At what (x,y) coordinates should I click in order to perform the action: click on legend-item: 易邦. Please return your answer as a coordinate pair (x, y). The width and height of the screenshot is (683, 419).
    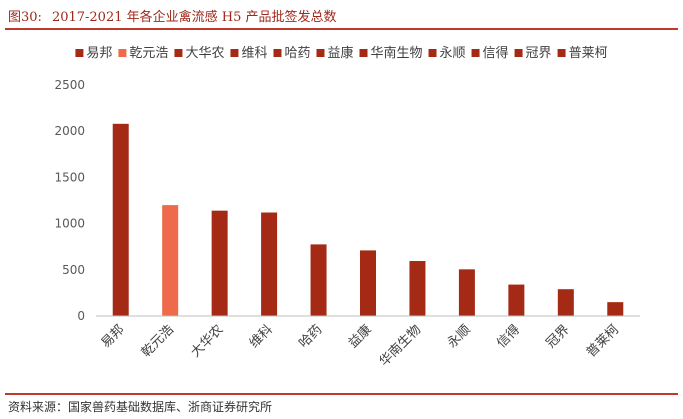
    Looking at the image, I should click on (93, 53).